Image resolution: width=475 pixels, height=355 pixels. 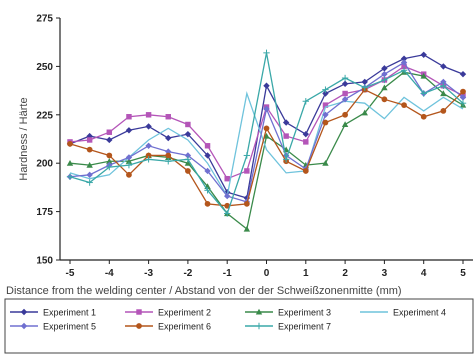 What do you see at coordinates (267, 273) in the screenshot?
I see `x-tick-label: 0` at bounding box center [267, 273].